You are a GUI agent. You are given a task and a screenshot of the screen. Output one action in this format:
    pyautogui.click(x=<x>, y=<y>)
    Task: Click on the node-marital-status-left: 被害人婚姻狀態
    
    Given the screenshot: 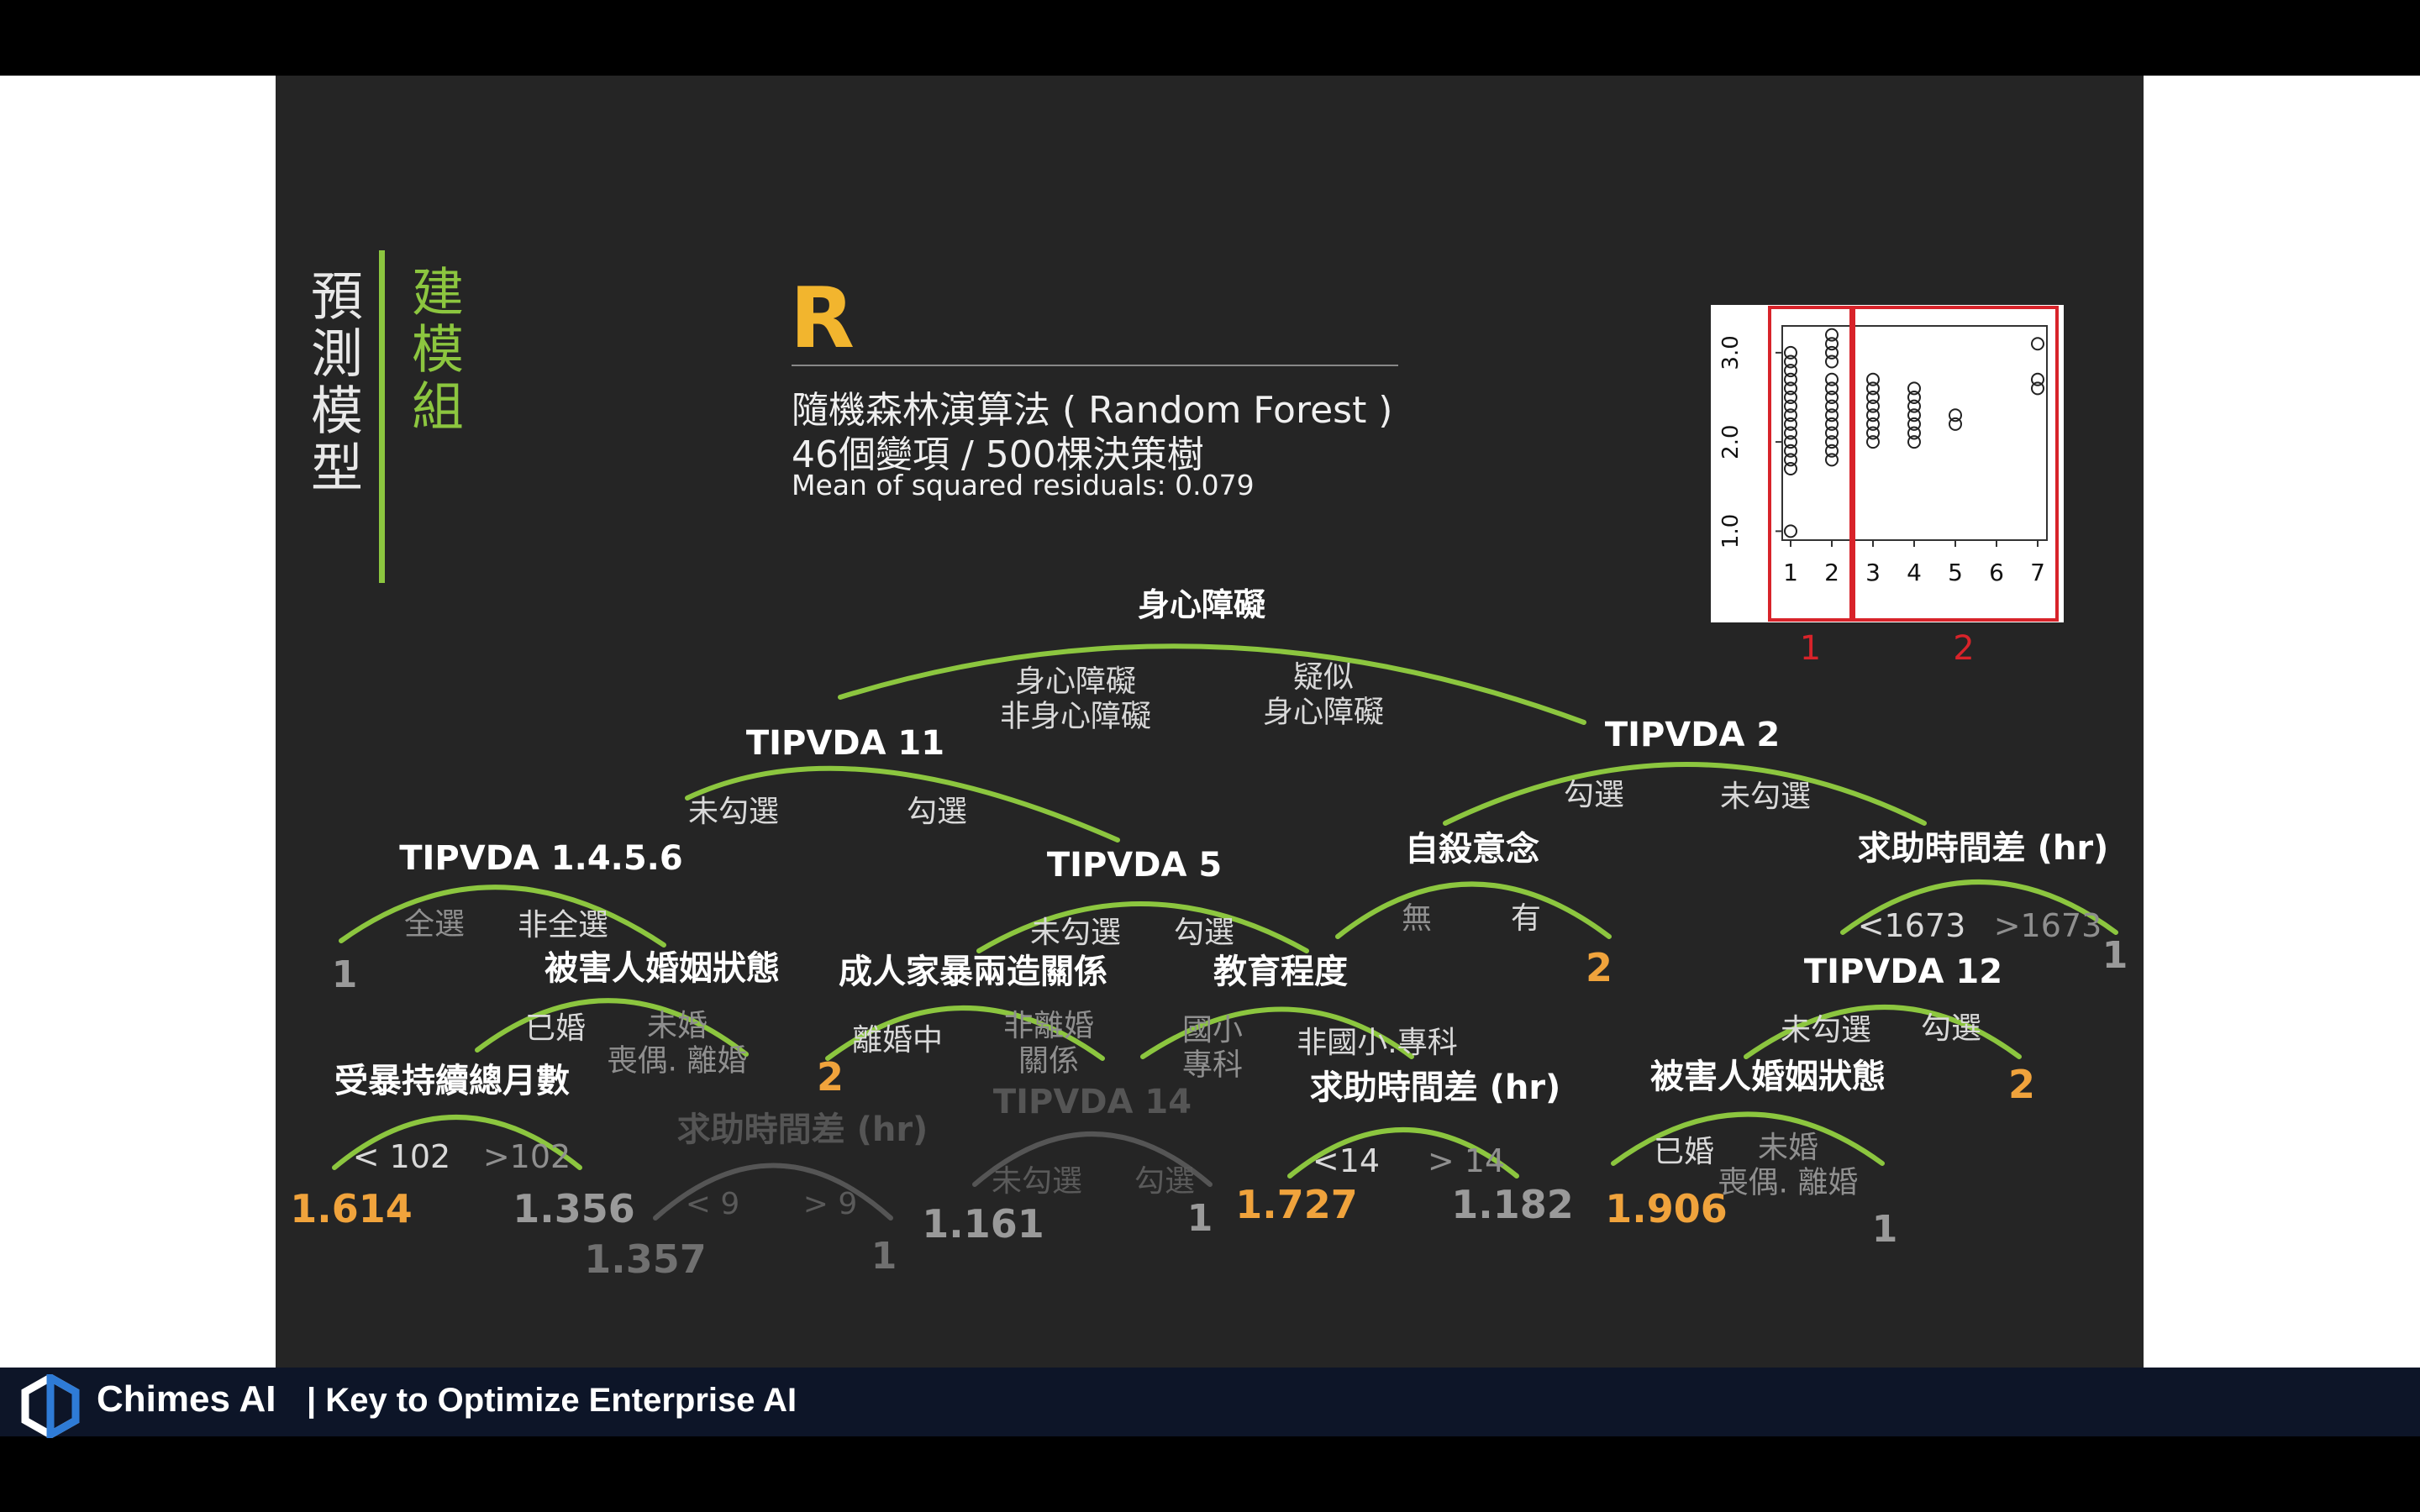 What is the action you would take?
    pyautogui.click(x=662, y=968)
    